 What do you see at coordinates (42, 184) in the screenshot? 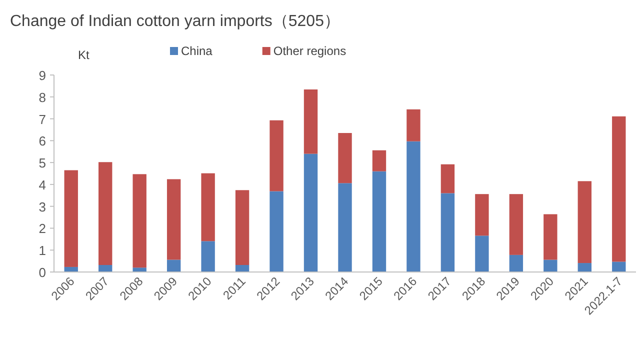
I see `y-tick-label: 4` at bounding box center [42, 184].